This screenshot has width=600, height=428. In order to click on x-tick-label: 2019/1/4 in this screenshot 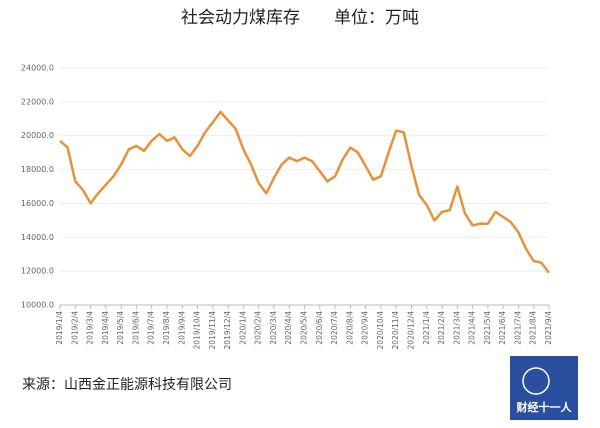, I will do `click(59, 328)`.